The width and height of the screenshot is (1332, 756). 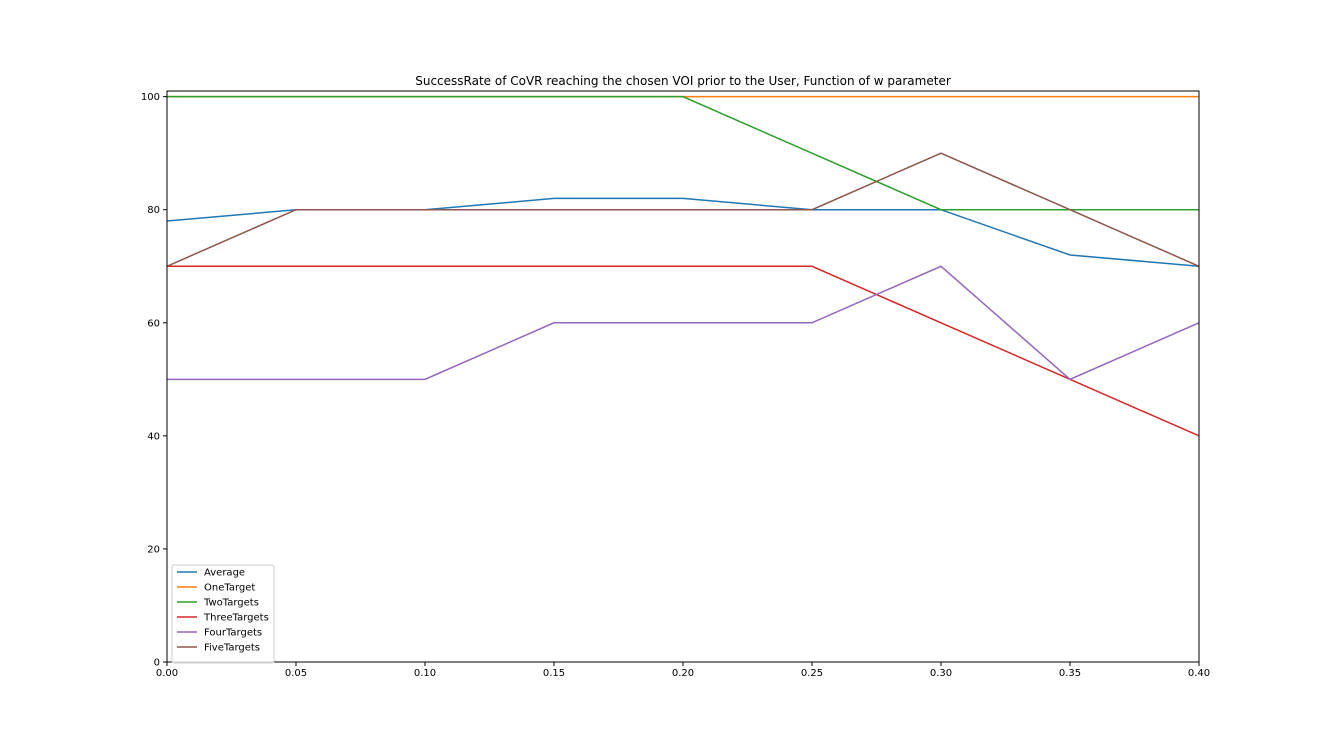 What do you see at coordinates (296, 673) in the screenshot?
I see `x-tick-label: 0.05` at bounding box center [296, 673].